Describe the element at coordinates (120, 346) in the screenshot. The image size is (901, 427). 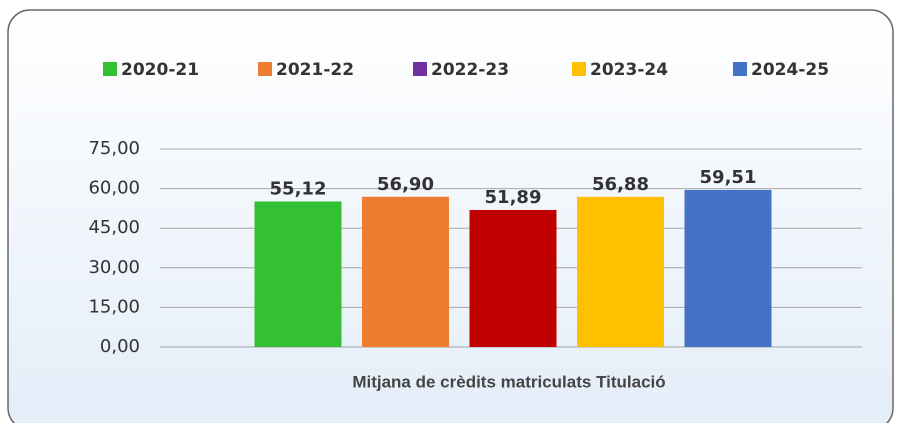
I see `y-tick-label: 0,00` at that location.